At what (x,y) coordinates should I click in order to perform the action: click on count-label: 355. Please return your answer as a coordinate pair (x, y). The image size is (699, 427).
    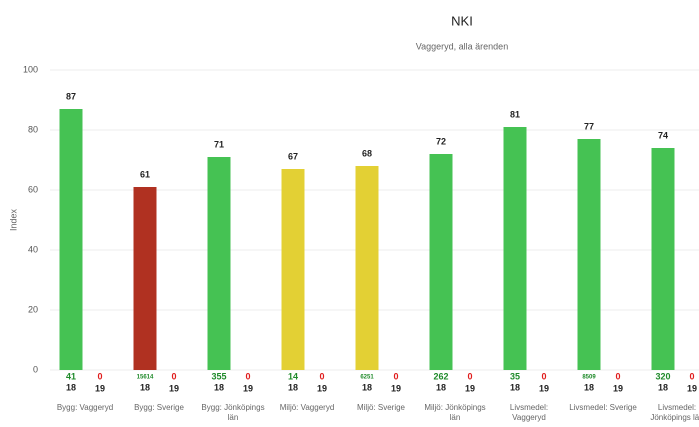
    Looking at the image, I should click on (218, 376).